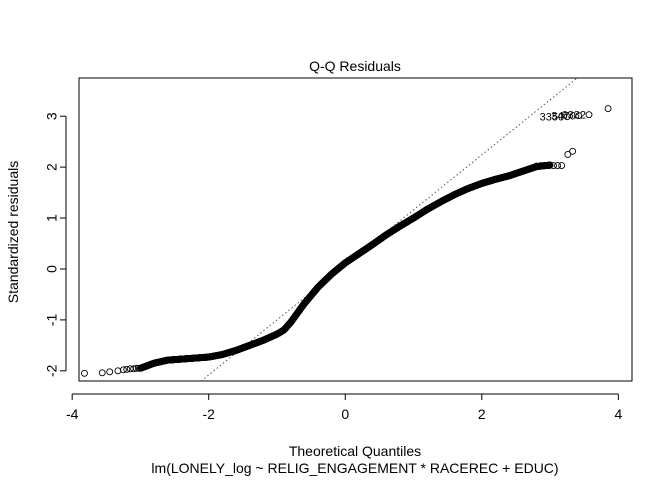  What do you see at coordinates (52, 319) in the screenshot?
I see `y-tick-label: -1` at bounding box center [52, 319].